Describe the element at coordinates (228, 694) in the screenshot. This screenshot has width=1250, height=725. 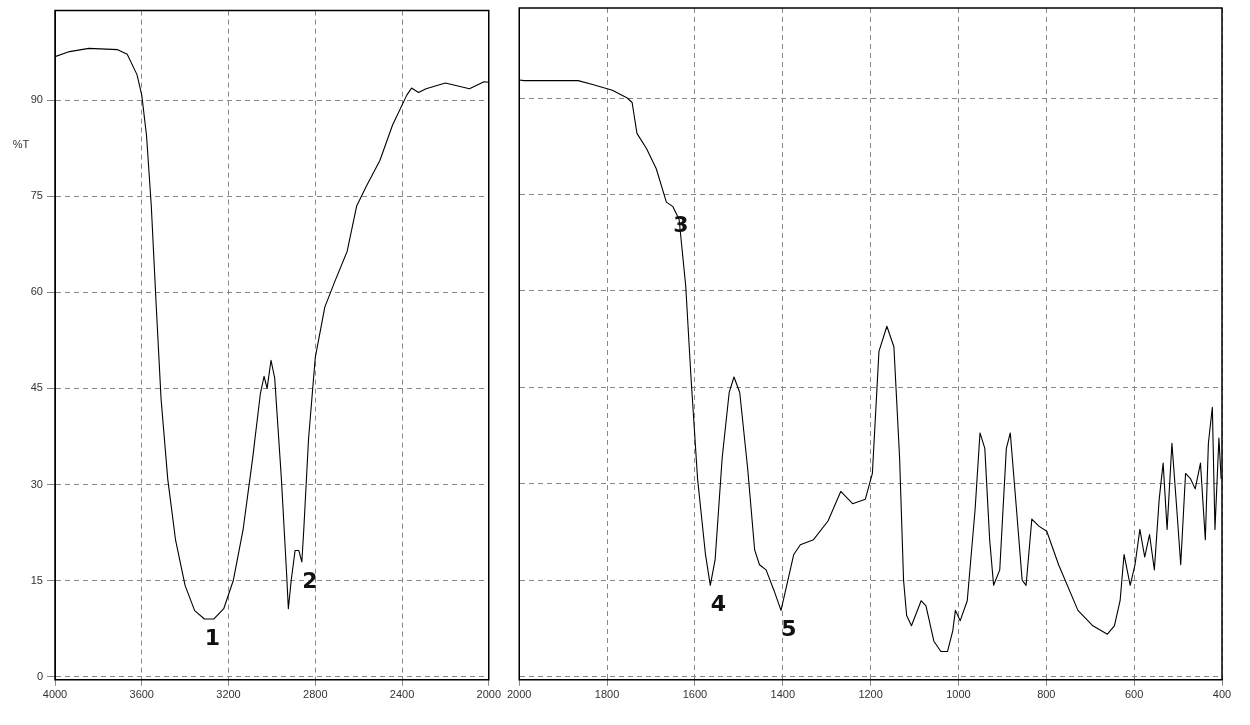
I see `x-tick-label: 3200` at that location.